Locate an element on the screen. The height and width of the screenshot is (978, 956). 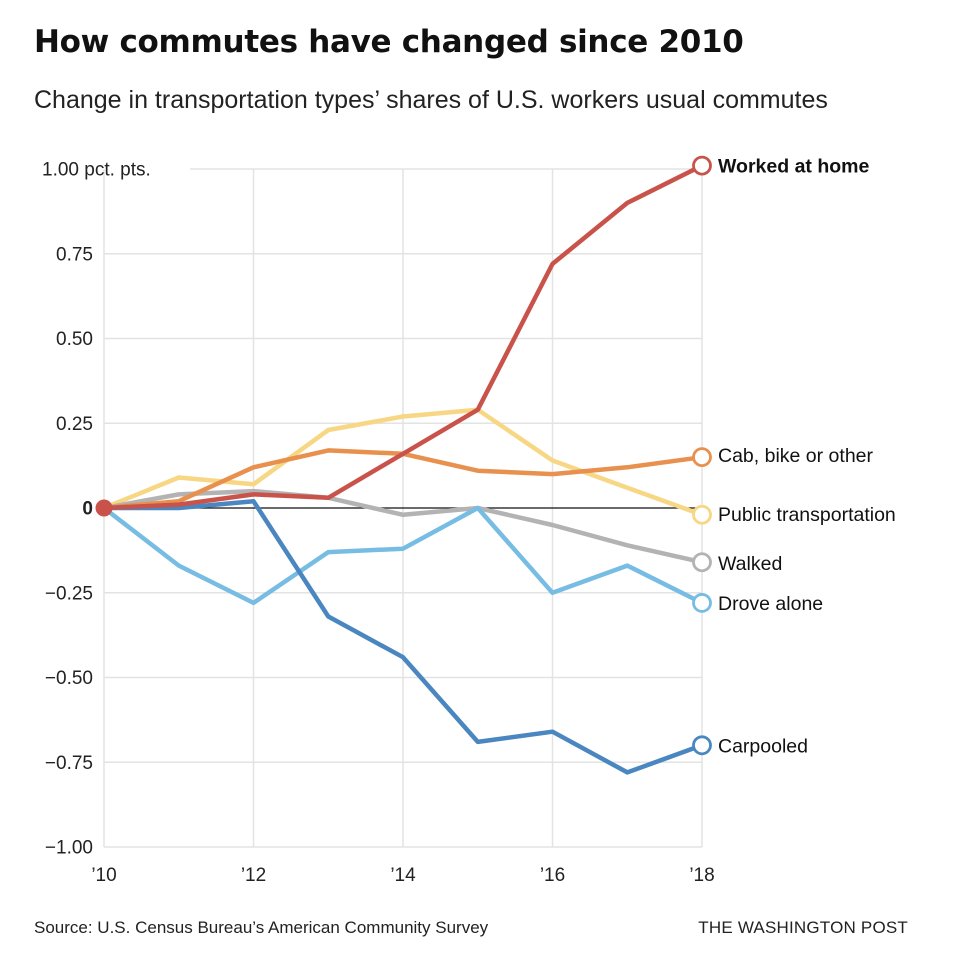
x-tick-label: ’16 is located at coordinates (552, 875).